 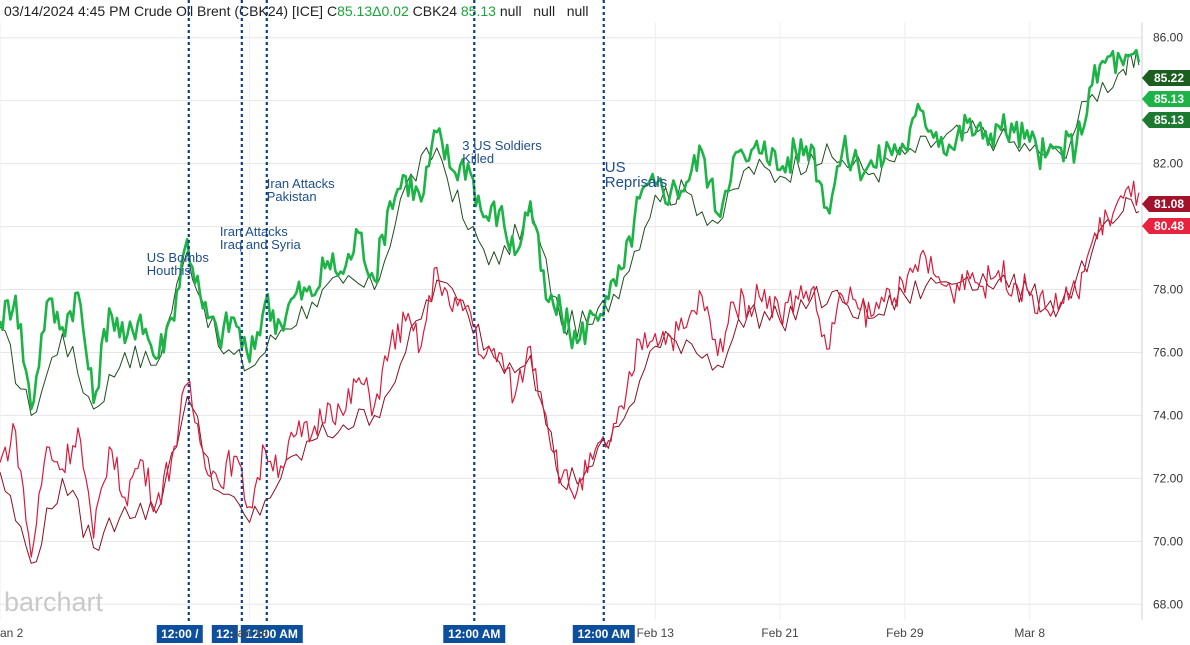 I want to click on header-close-prefix: C, so click(x=332, y=11).